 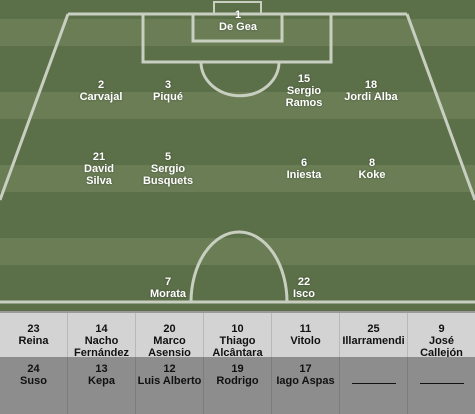 I want to click on player-number: 25, so click(x=373, y=329).